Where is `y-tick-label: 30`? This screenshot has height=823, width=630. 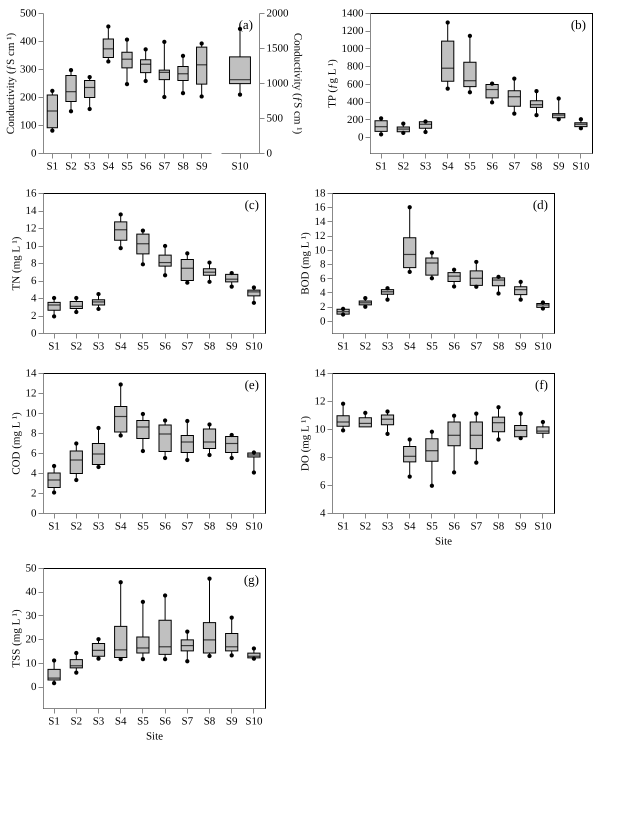
y-tick-label: 30 is located at coordinates (31, 616).